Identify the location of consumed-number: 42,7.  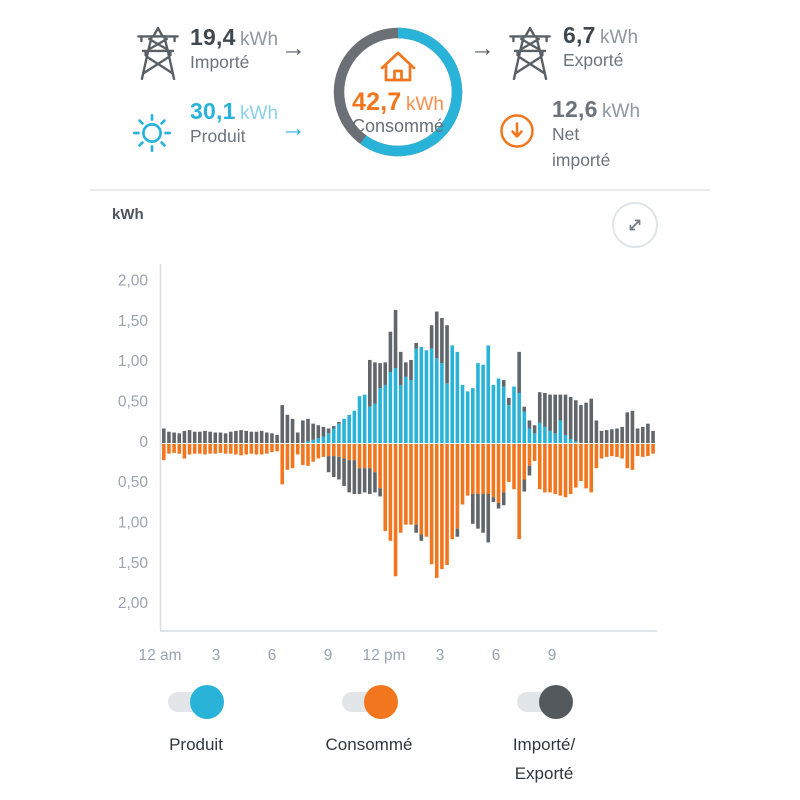
(377, 102).